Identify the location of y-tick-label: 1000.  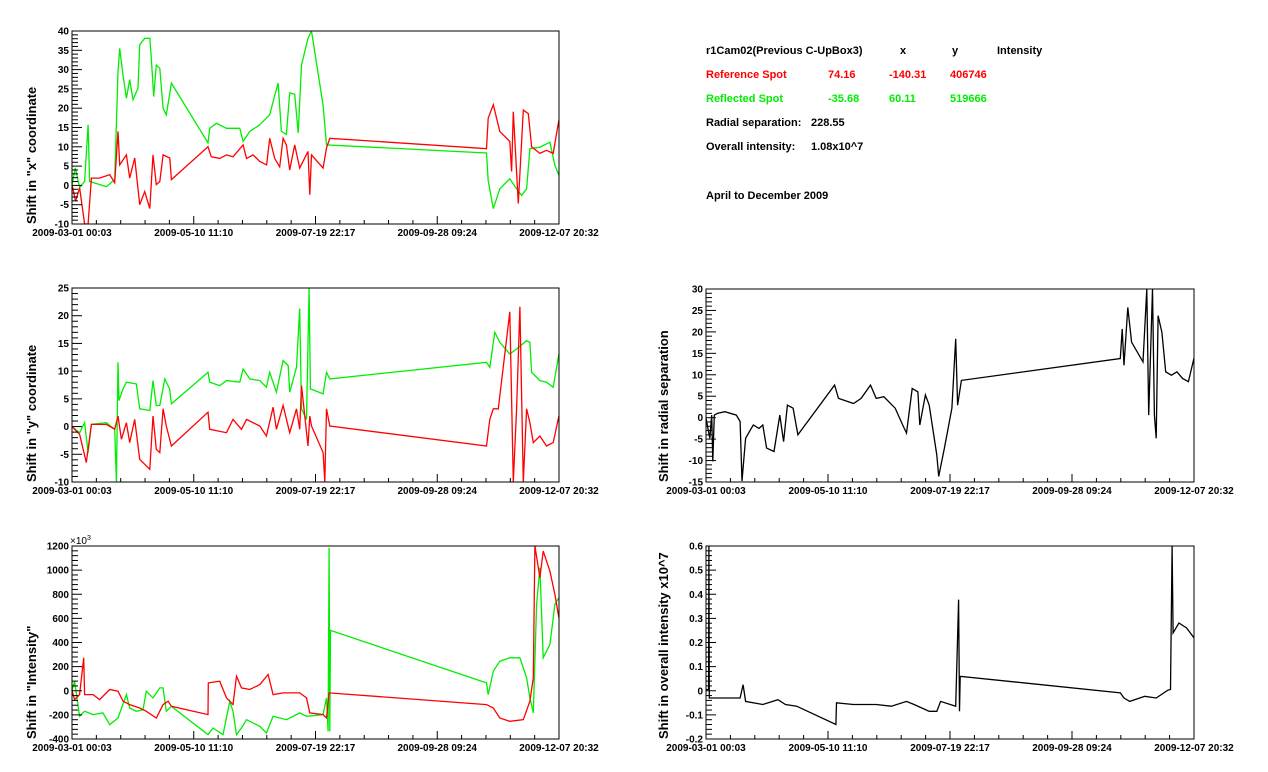
(58, 571).